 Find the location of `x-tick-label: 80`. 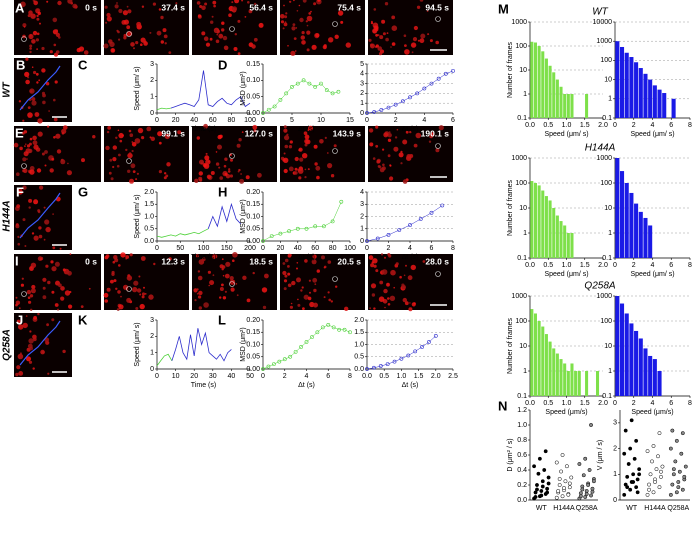

x-tick-label: 80 is located at coordinates (232, 120).